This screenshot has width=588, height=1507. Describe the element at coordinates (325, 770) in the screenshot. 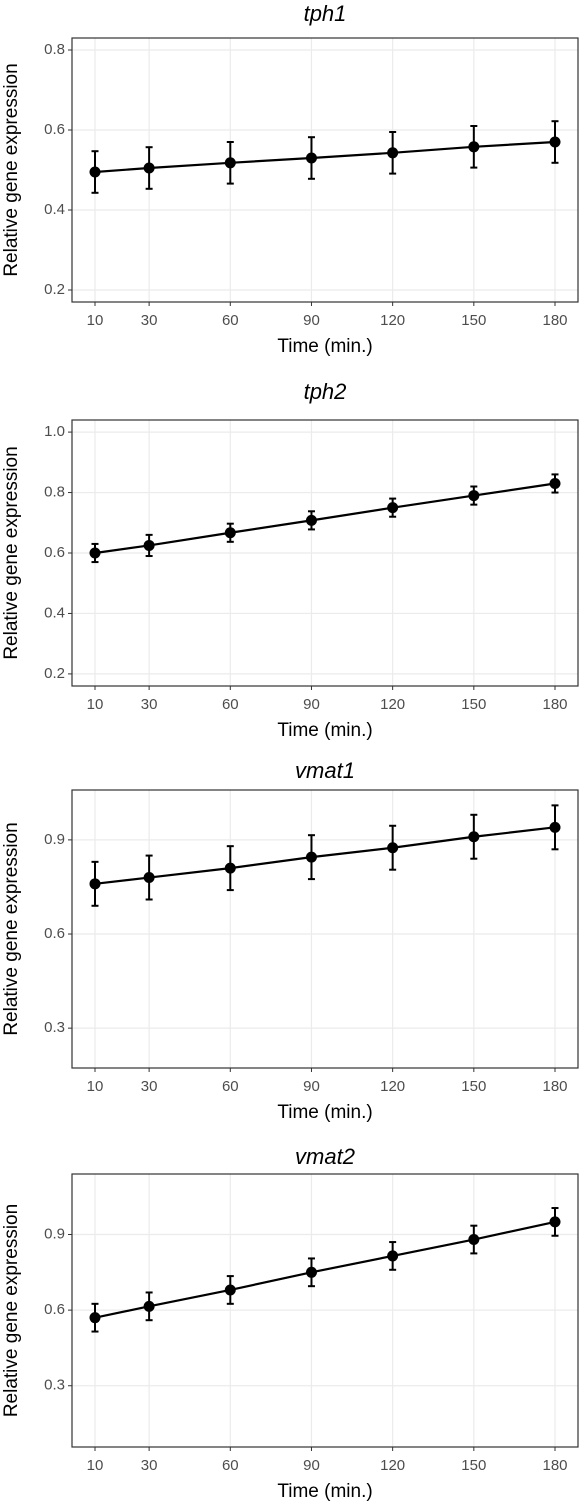

I see `chart-title: vmat1` at that location.